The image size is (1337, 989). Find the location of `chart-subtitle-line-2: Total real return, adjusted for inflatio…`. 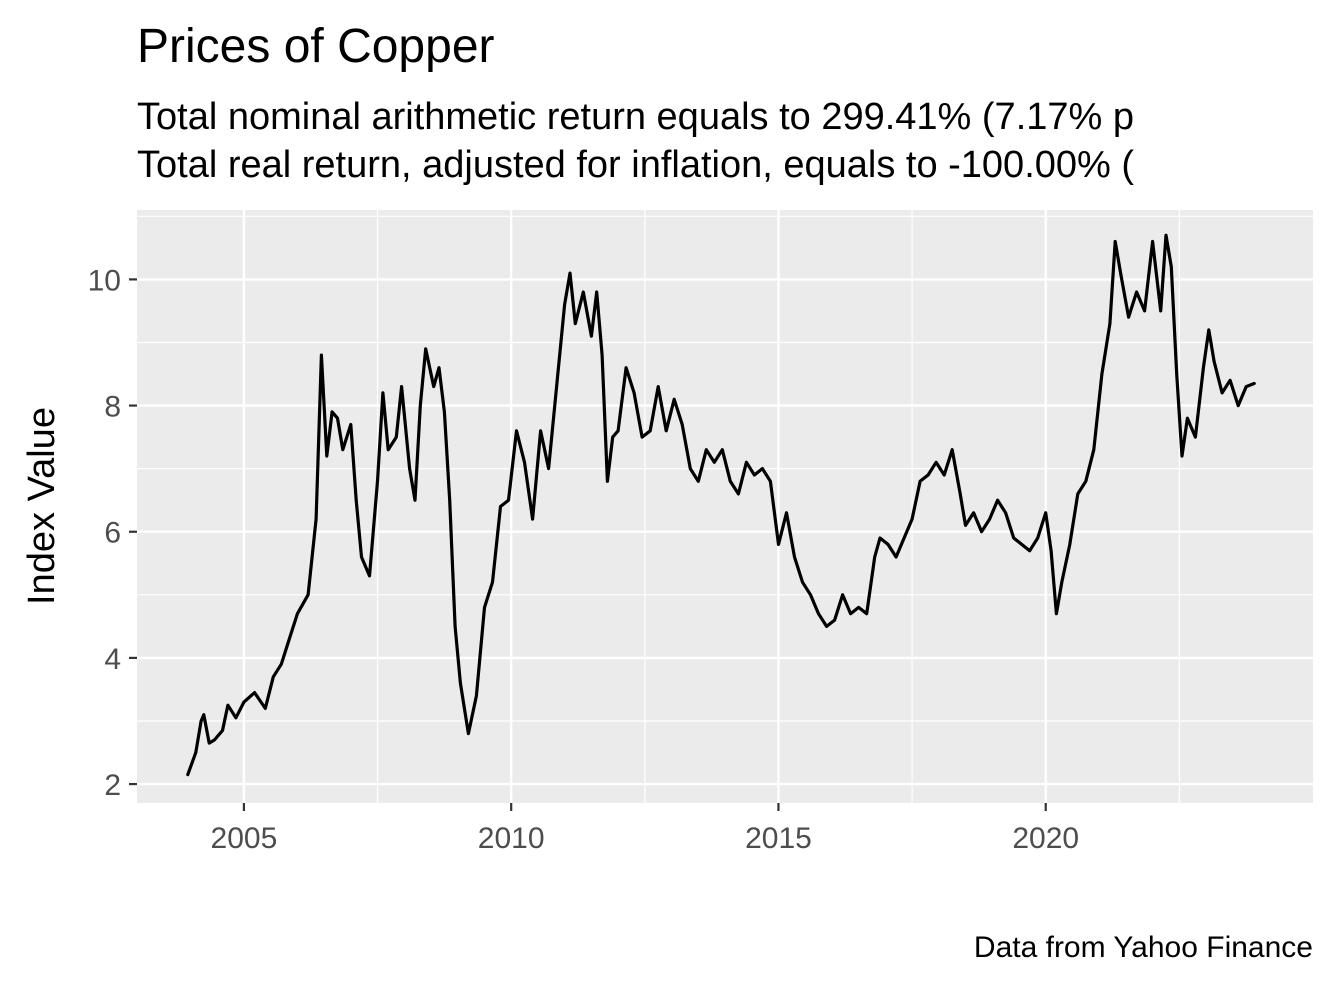

chart-subtitle-line-2: Total real return, adjusted for inflatio… is located at coordinates (635, 165).